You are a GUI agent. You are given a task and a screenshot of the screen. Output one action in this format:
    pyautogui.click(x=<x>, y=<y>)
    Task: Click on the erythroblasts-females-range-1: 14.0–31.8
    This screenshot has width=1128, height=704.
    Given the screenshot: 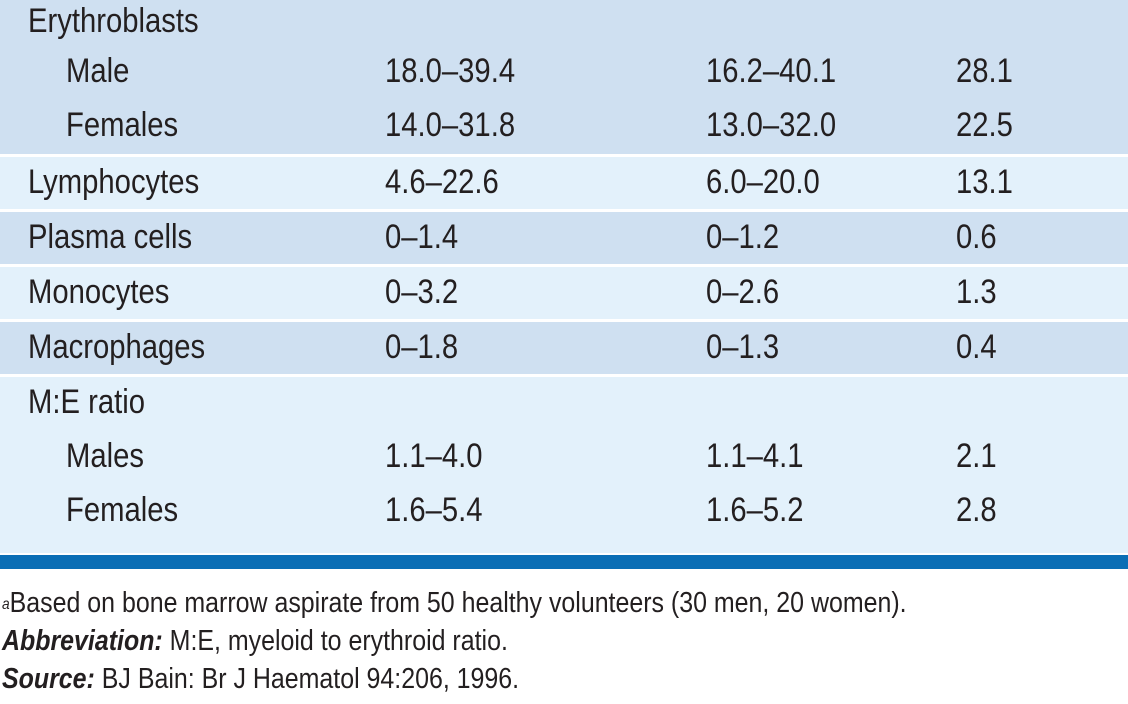 What is the action you would take?
    pyautogui.click(x=450, y=125)
    